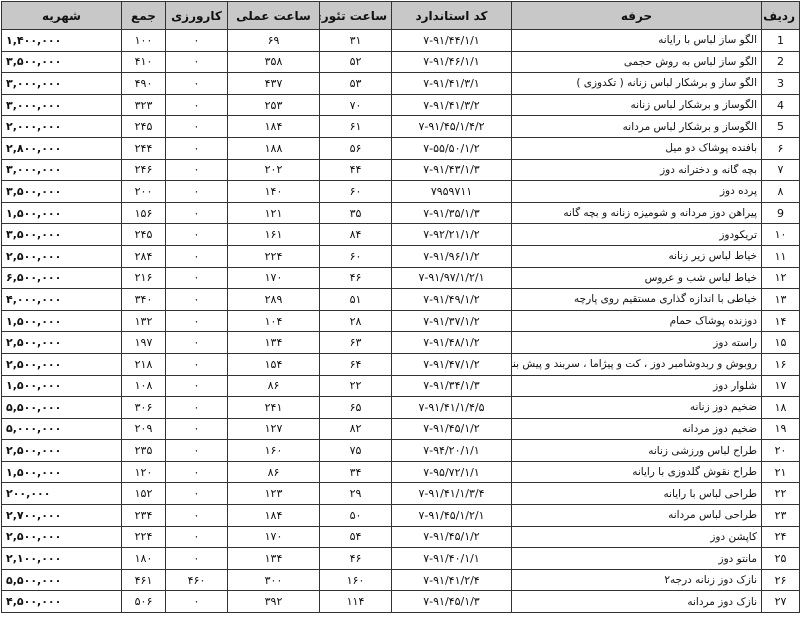 This screenshot has width=800, height=633. Describe the element at coordinates (636, 170) in the screenshot. I see `table-cell: بچه گانه و دخترانه دوز` at that location.